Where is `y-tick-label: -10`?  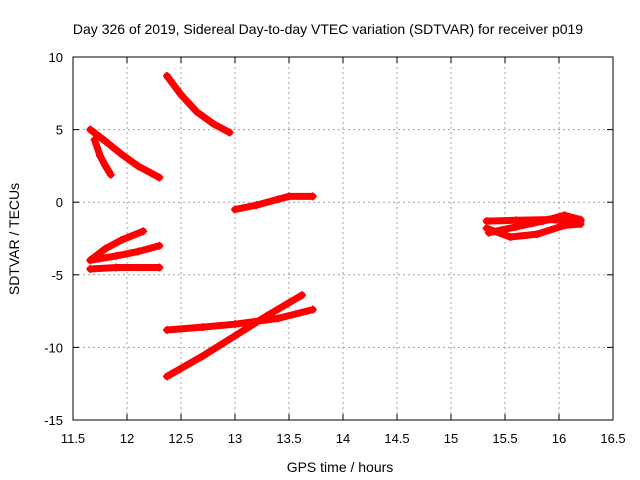 y-tick-label: -10 is located at coordinates (53, 347).